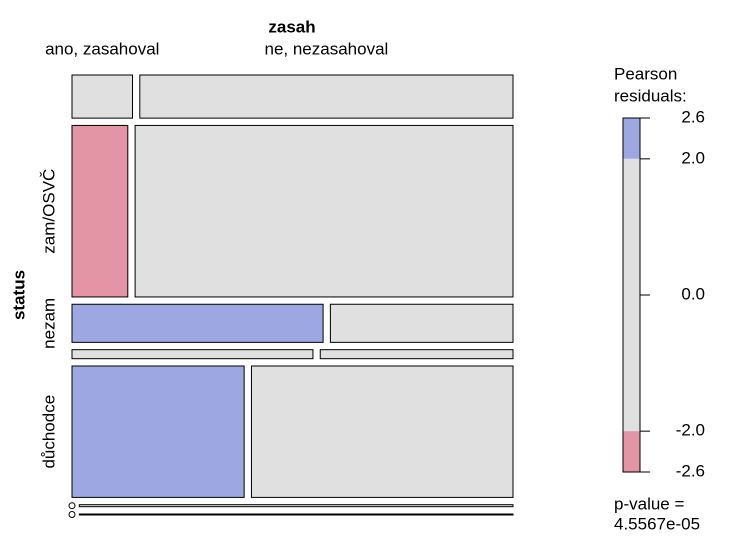  I want to click on p-value-label: p-value =, so click(649, 503).